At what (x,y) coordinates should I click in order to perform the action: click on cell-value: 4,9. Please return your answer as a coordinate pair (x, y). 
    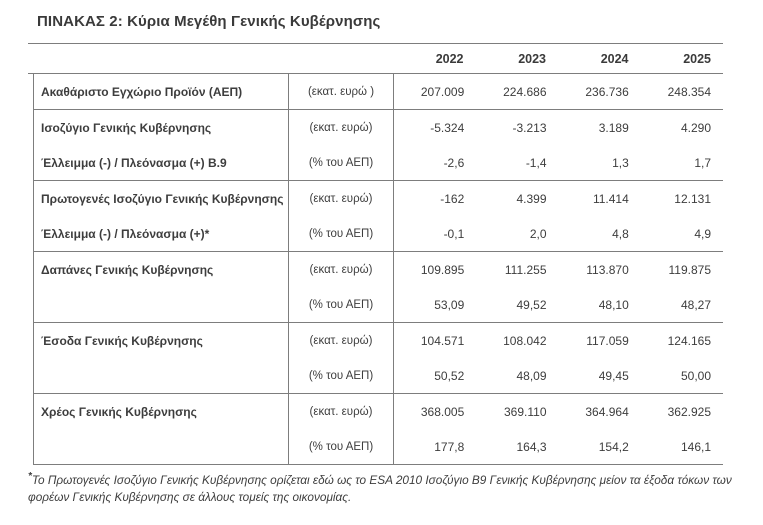
    Looking at the image, I should click on (702, 233).